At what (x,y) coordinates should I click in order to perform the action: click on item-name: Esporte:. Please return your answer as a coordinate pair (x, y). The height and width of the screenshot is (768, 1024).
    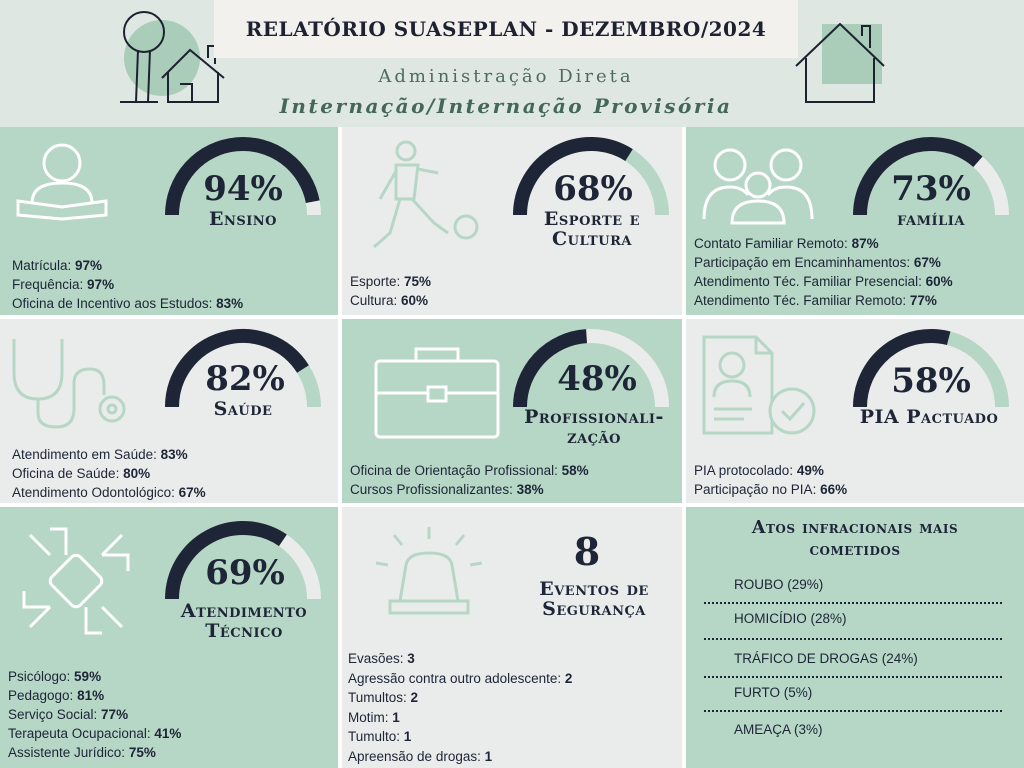
    Looking at the image, I should click on (377, 281).